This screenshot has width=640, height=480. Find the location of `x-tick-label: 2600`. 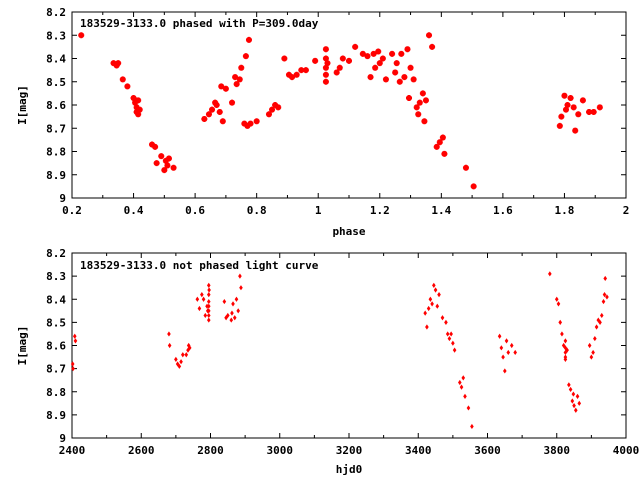

x-tick-label: 2600 is located at coordinates (141, 450).